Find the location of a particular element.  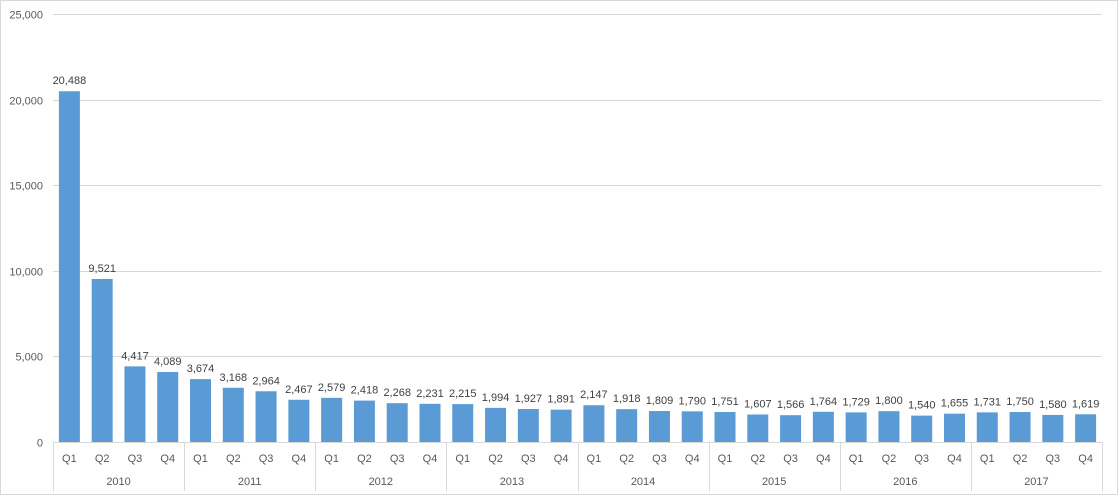

year-label: 2012 is located at coordinates (381, 482).